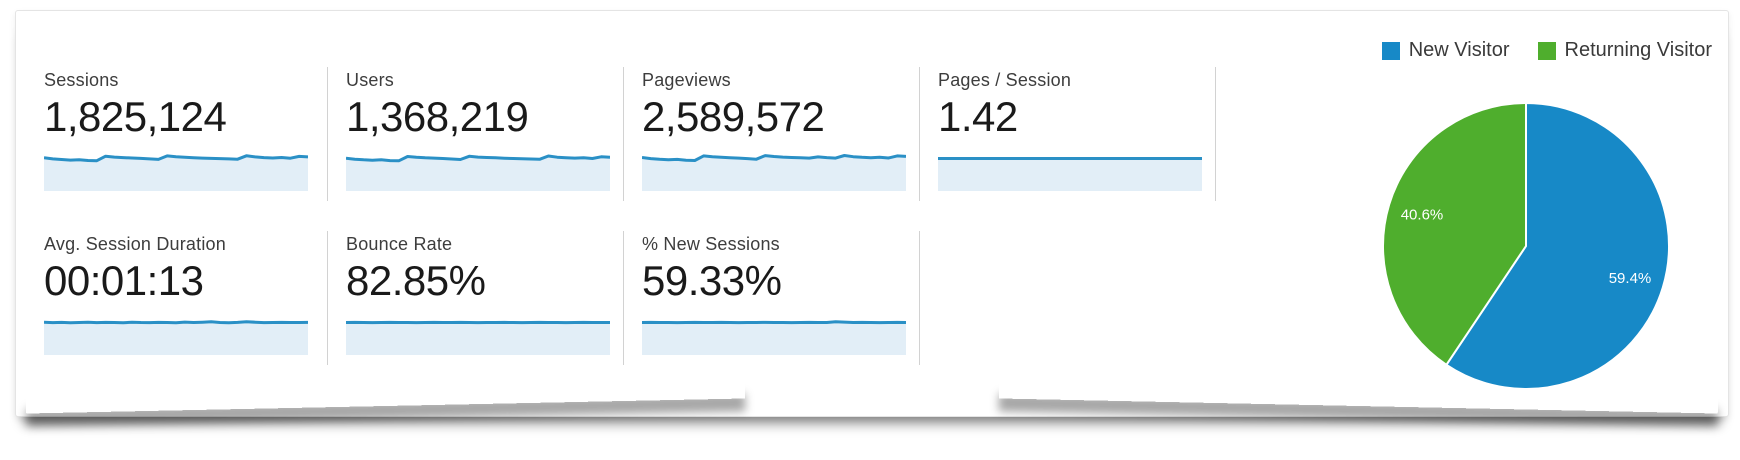 Image resolution: width=1740 pixels, height=460 pixels. I want to click on metric-label: Bounce Rate, so click(399, 244).